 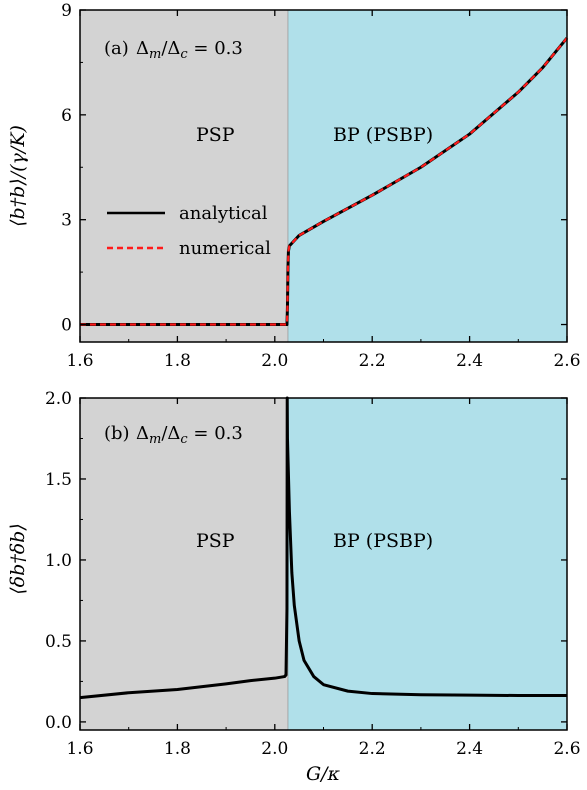 I want to click on b-xtick-label: 1.8, so click(x=177, y=749).